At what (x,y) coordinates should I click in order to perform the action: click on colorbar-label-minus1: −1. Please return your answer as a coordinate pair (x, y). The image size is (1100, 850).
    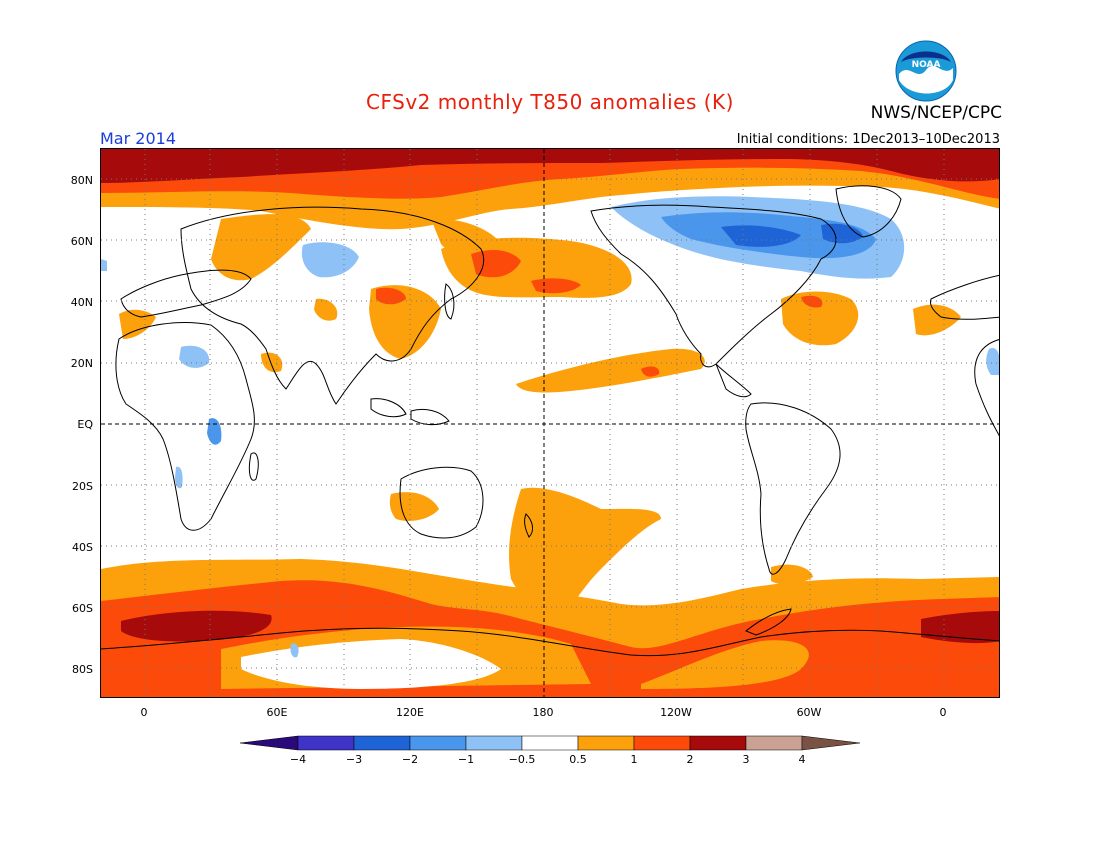
    Looking at the image, I should click on (466, 759).